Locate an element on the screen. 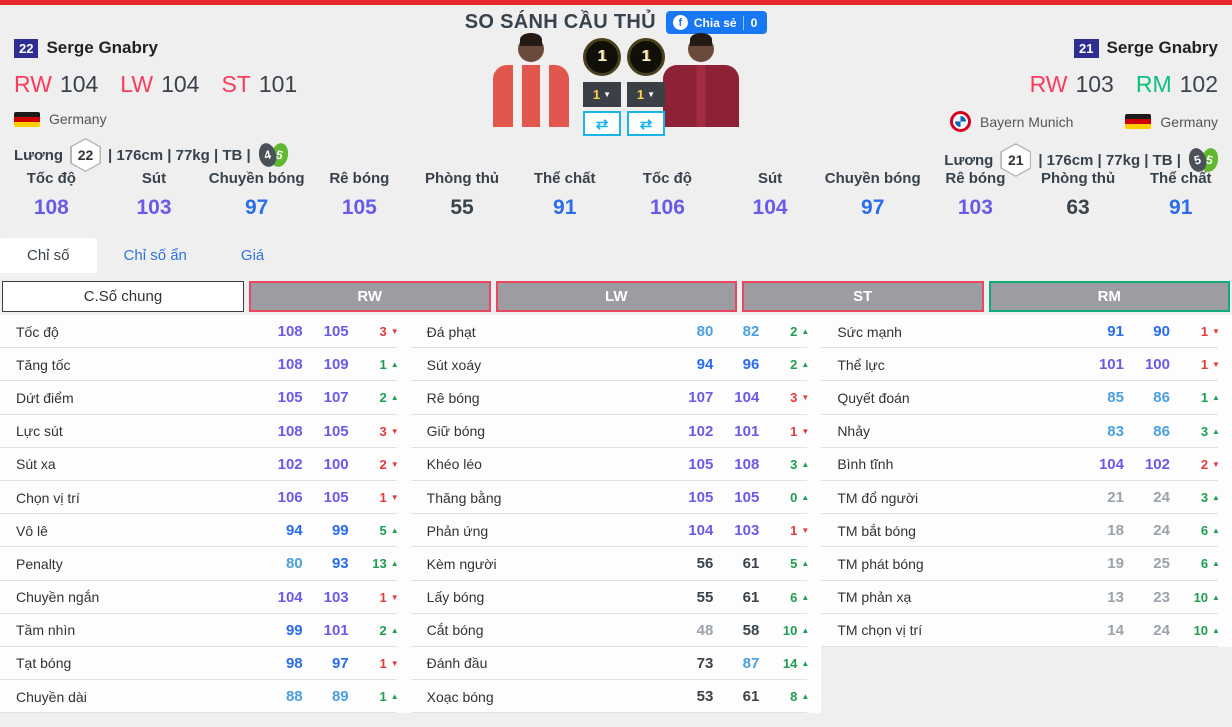 This screenshot has width=1232, height=727. position-filter-rw: RW is located at coordinates (370, 296).